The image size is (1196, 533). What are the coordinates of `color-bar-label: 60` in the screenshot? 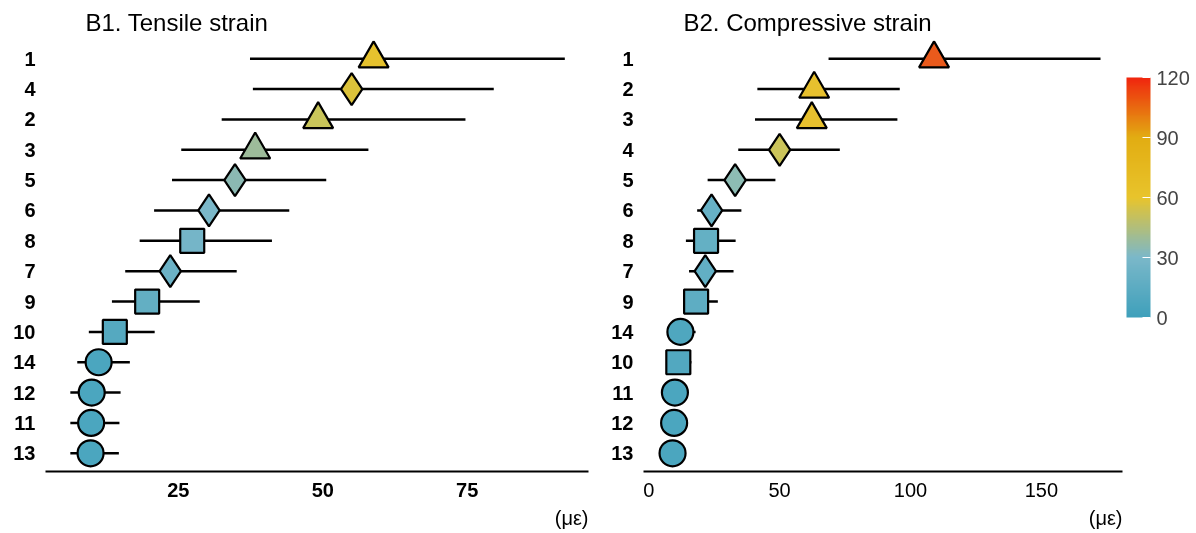 It's located at (1167, 197).